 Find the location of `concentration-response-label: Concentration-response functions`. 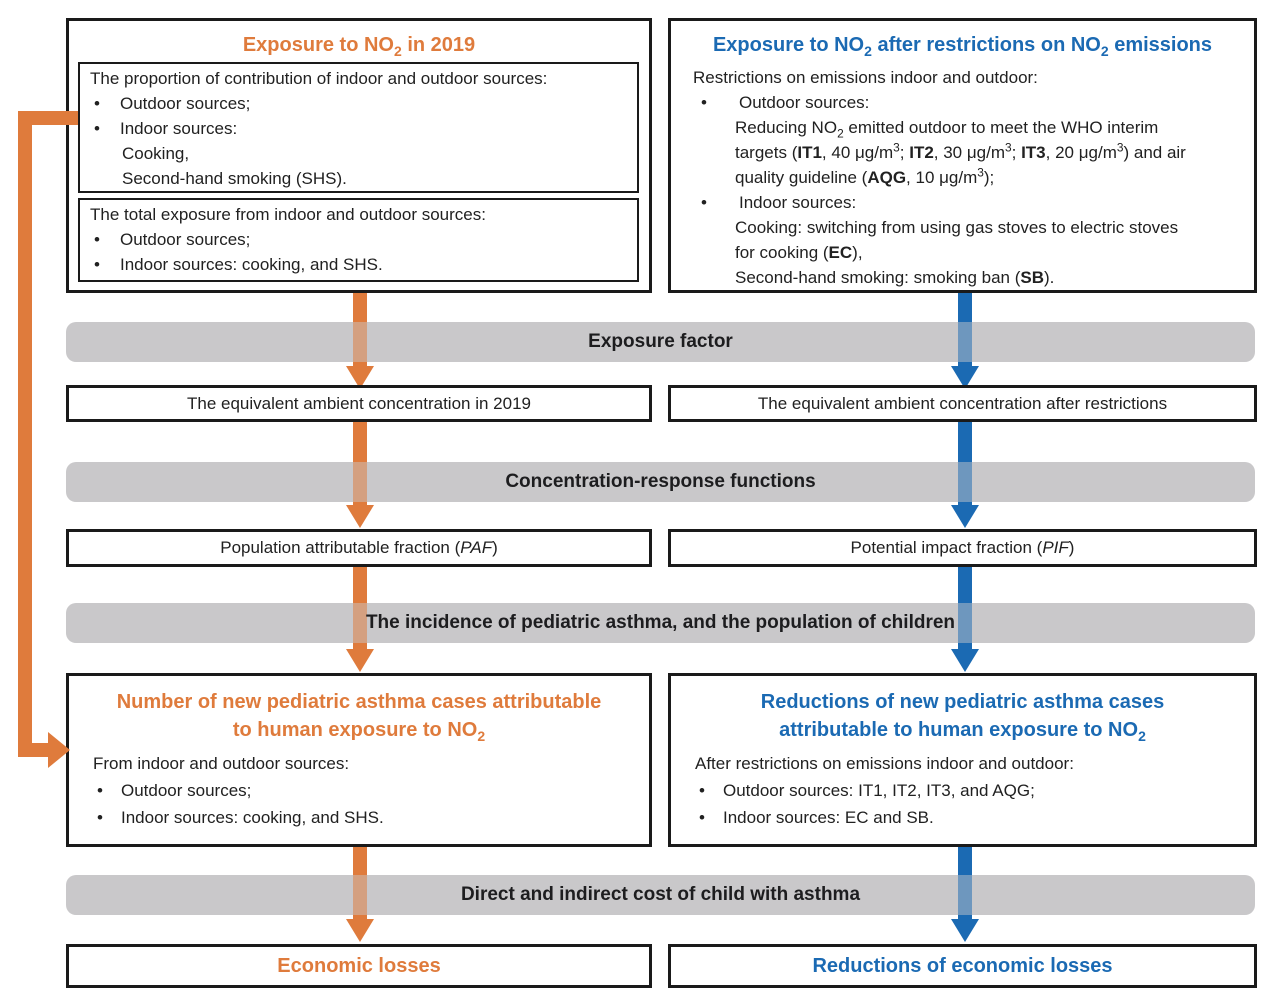

concentration-response-label: Concentration-response functions is located at coordinates (660, 481).